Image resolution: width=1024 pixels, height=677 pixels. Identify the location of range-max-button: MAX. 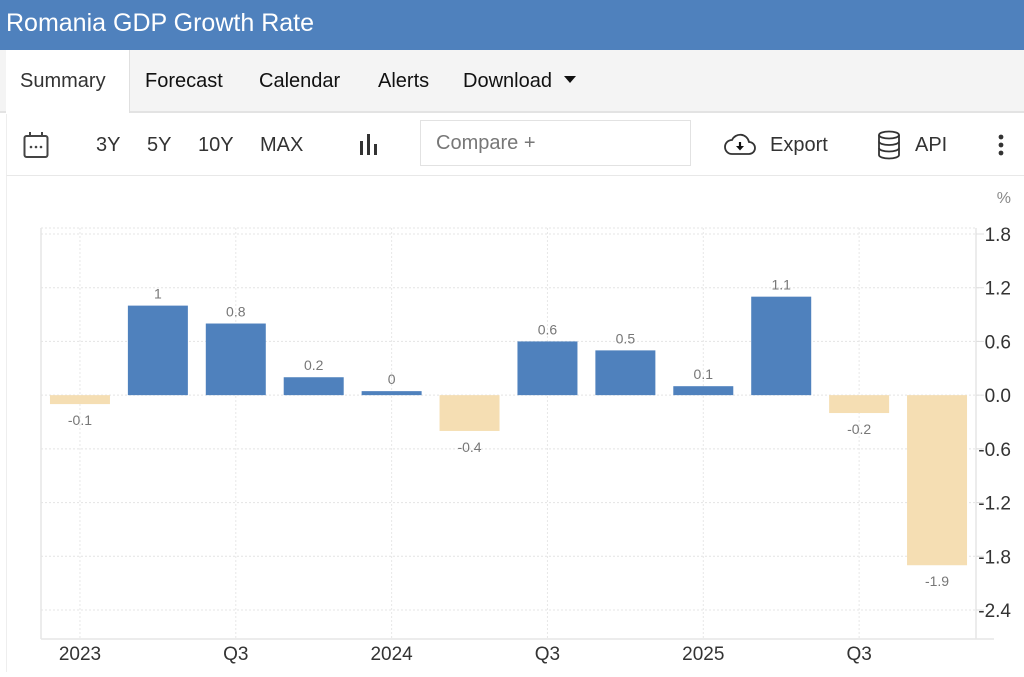
(282, 145).